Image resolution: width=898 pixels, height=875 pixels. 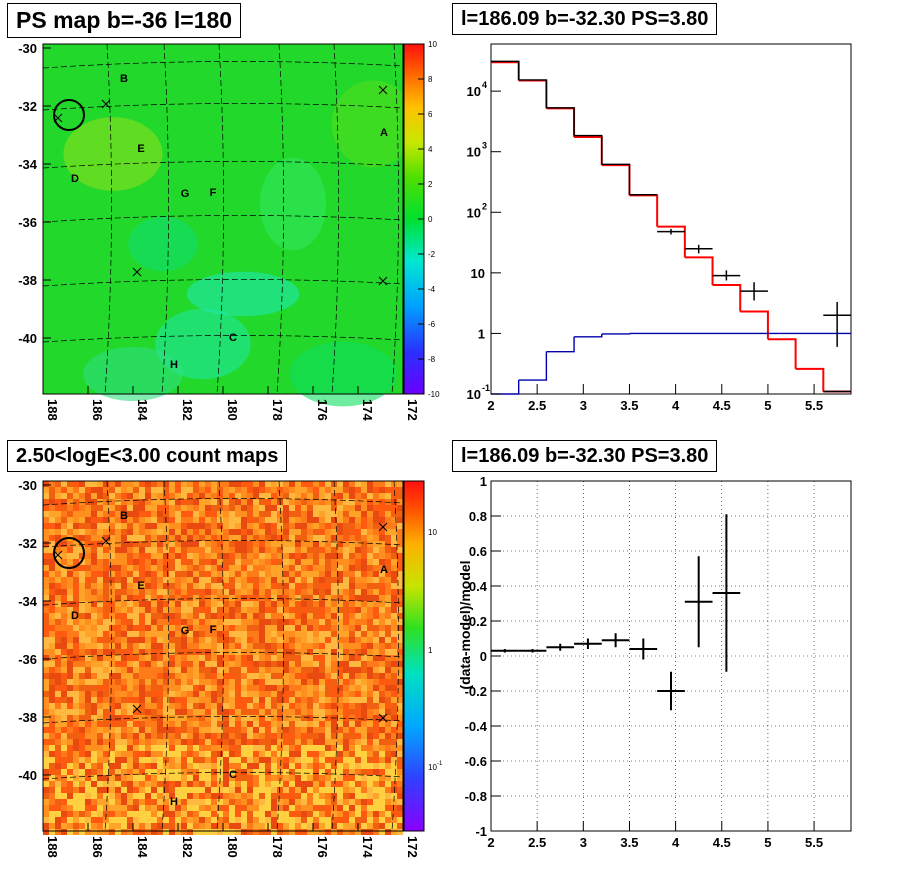 What do you see at coordinates (483, 481) in the screenshot?
I see `residual-y-tick-label: 1` at bounding box center [483, 481].